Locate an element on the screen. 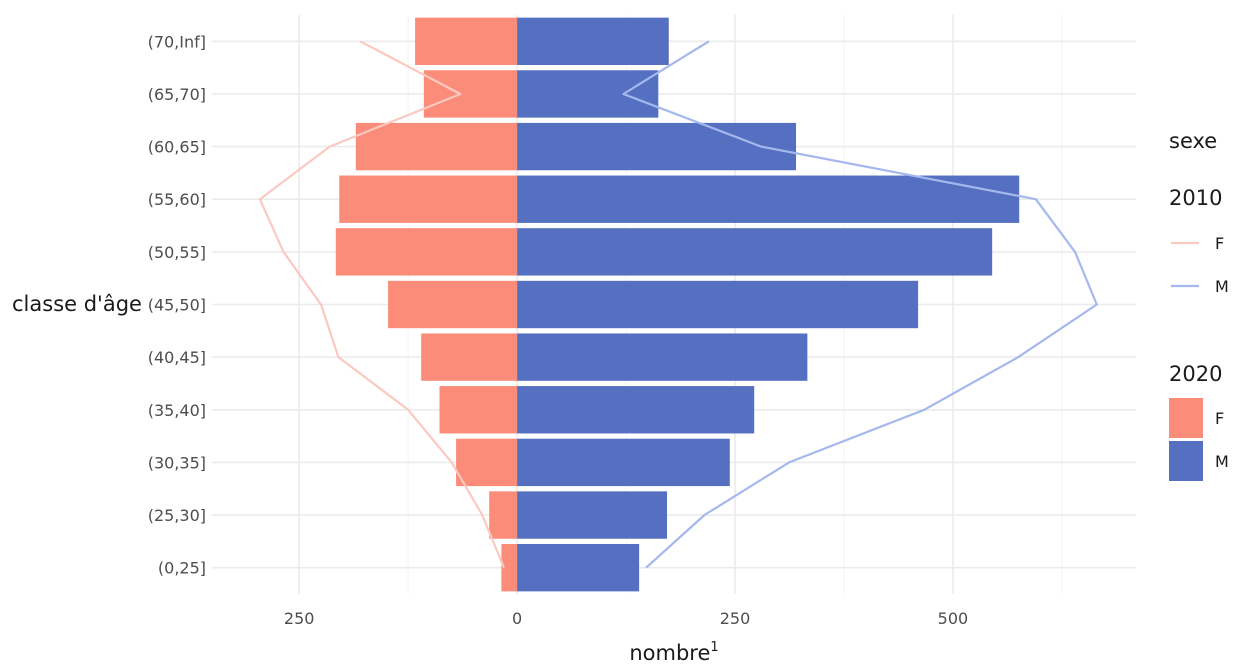 This screenshot has height=665, width=1234. x-axis-tick-labels: 250 0 250 500 is located at coordinates (626, 618).